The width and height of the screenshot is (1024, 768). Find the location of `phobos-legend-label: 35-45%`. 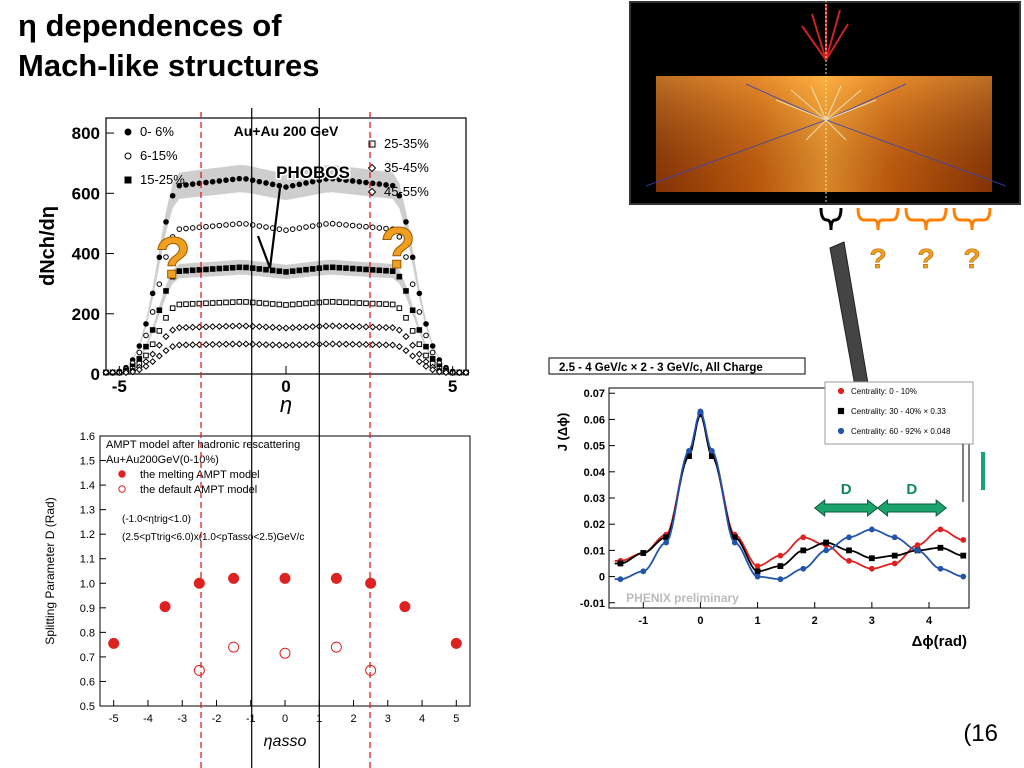

phobos-legend-label: 35-45% is located at coordinates (406, 167).